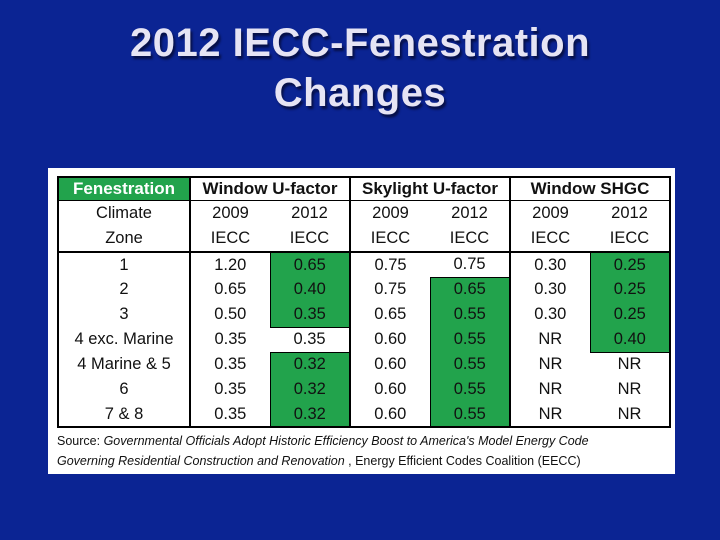 The height and width of the screenshot is (540, 720). What do you see at coordinates (124, 364) in the screenshot?
I see `zone-label: 4 Marine & 5` at bounding box center [124, 364].